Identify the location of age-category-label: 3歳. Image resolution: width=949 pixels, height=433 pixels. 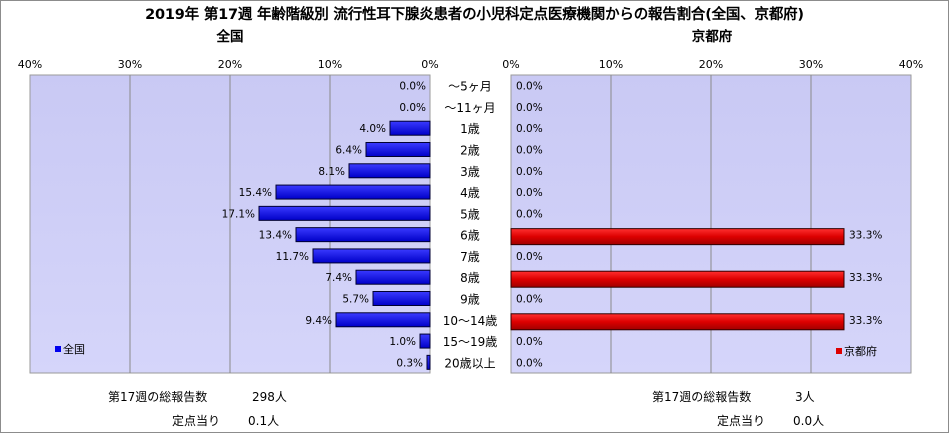
(470, 172).